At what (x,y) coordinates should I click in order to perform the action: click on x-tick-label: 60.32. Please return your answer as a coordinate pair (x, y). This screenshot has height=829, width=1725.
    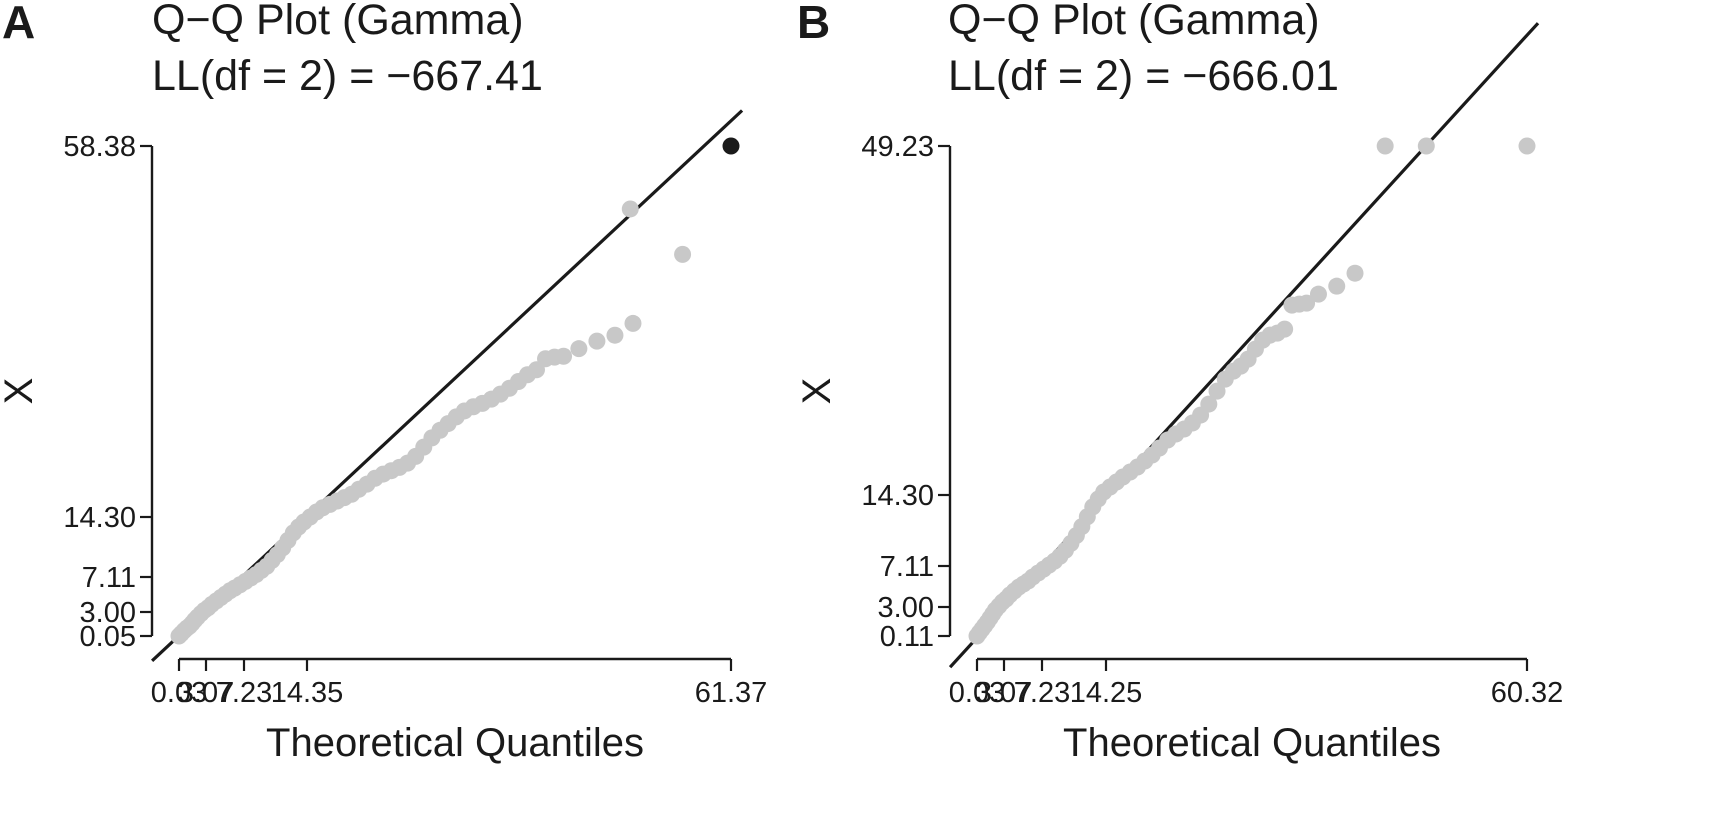
    Looking at the image, I should click on (1527, 693).